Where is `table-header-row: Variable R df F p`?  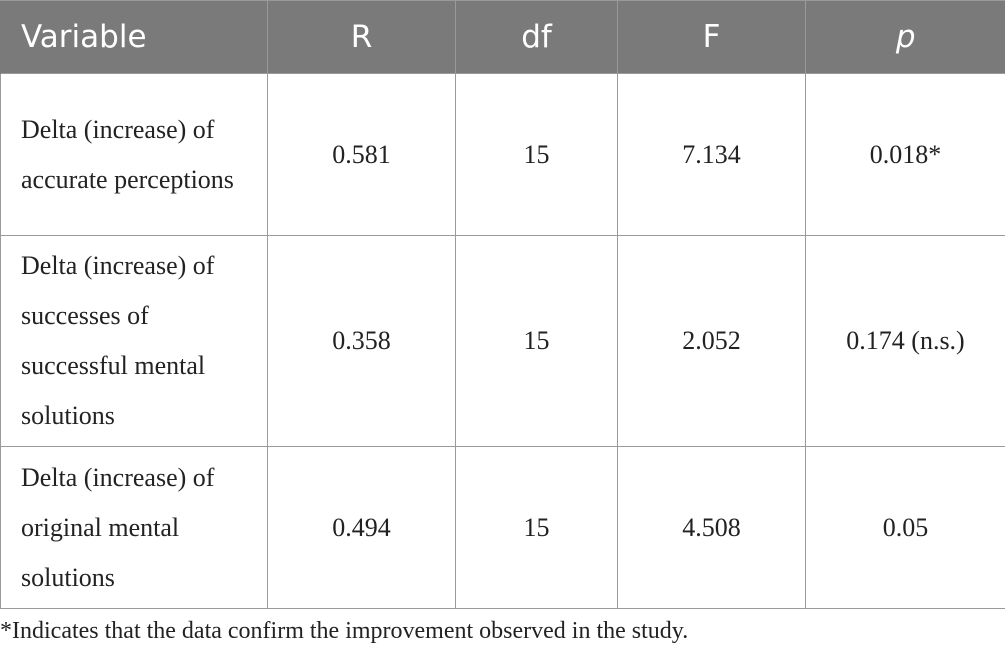 table-header-row: Variable R df F p is located at coordinates (502, 37).